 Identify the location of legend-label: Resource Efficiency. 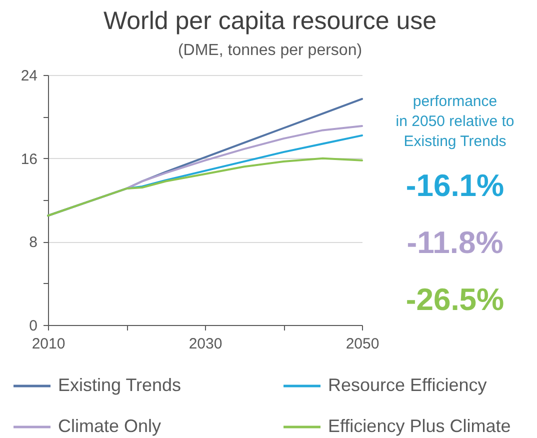
(407, 385).